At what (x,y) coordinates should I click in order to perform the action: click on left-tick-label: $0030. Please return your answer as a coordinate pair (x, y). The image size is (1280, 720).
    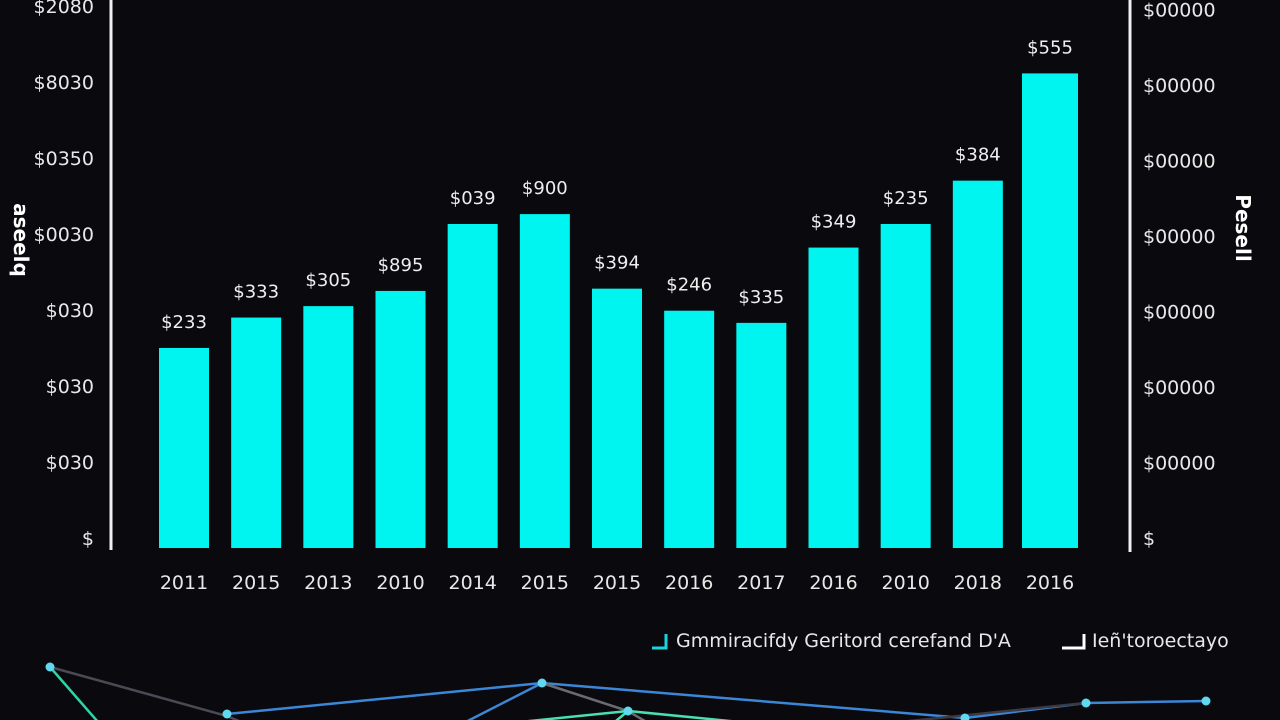
    Looking at the image, I should click on (64, 235).